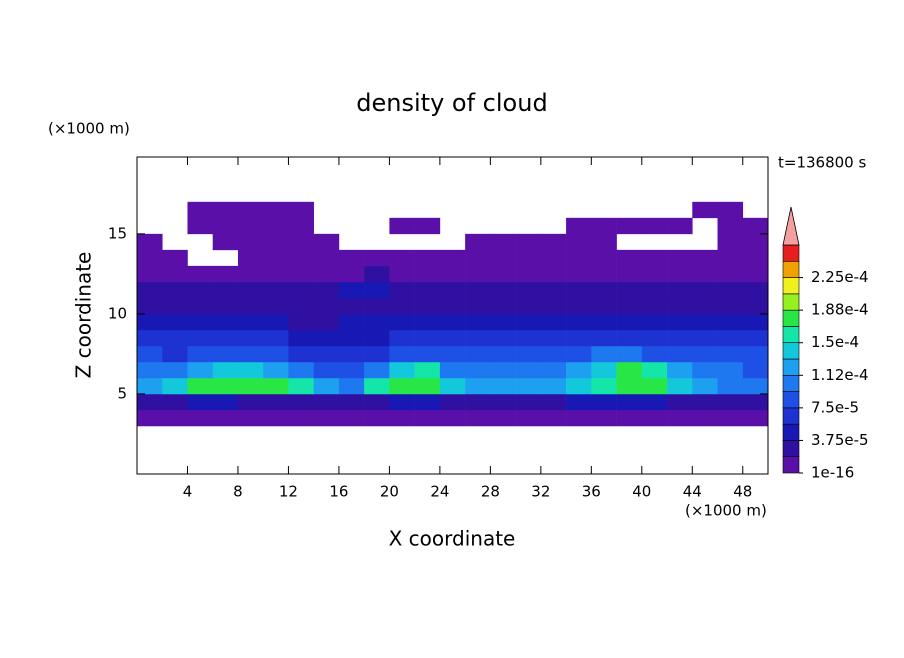 The width and height of the screenshot is (904, 658). What do you see at coordinates (338, 492) in the screenshot?
I see `x-tick-label: 16` at bounding box center [338, 492].